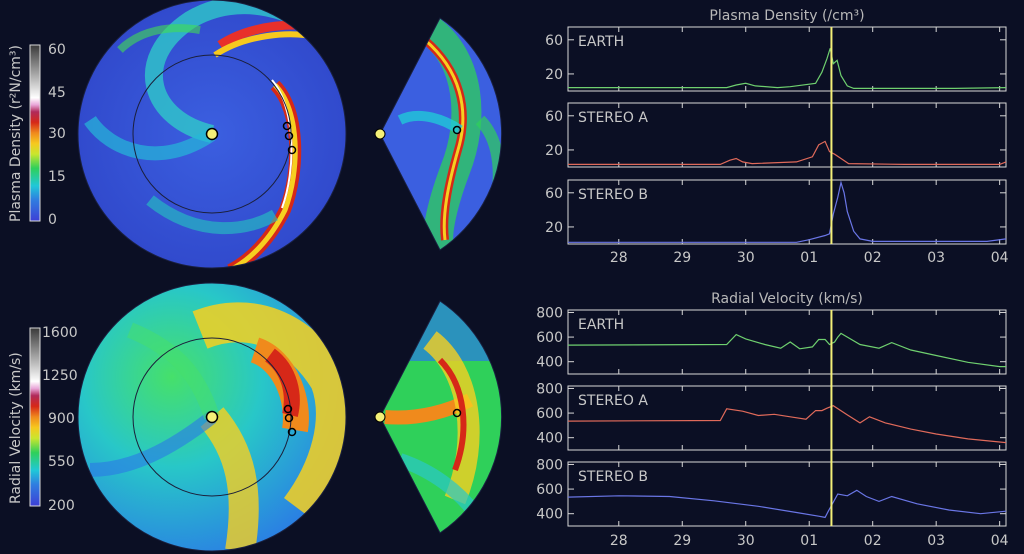 This screenshot has height=554, width=1024. Describe the element at coordinates (16, 133) in the screenshot. I see `density-colorbar-label: Plasma Density (r²N/cm³)` at that location.